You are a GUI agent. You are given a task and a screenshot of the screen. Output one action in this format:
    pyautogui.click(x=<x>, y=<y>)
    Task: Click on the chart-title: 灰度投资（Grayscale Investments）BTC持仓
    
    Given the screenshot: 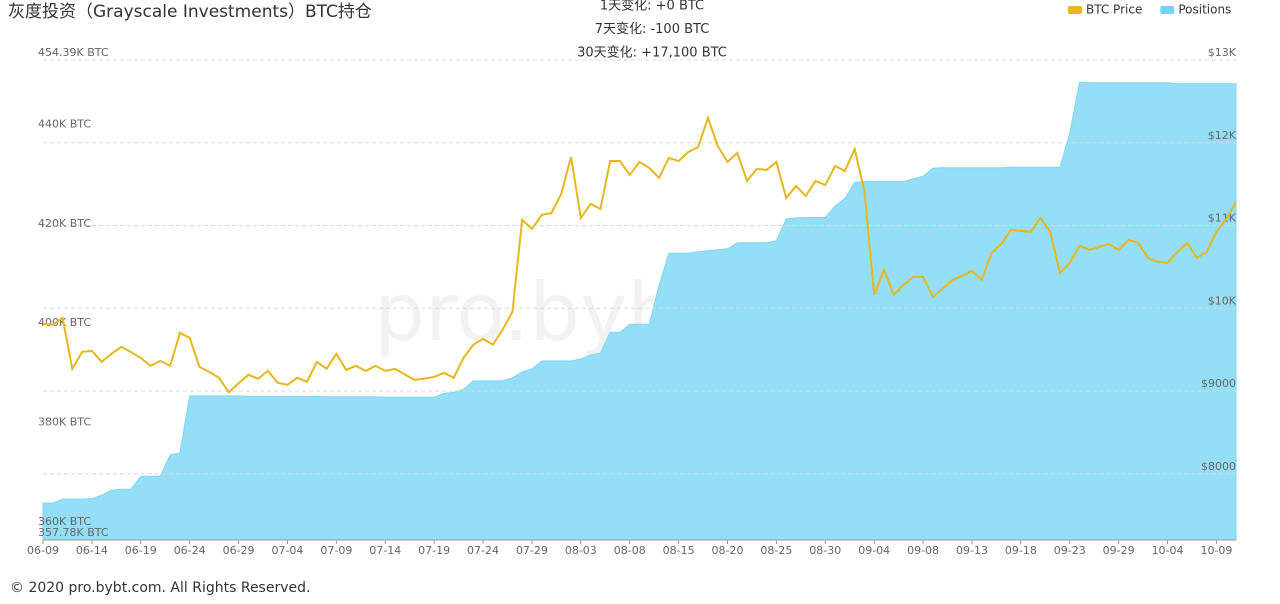 What is the action you would take?
    pyautogui.click(x=190, y=12)
    